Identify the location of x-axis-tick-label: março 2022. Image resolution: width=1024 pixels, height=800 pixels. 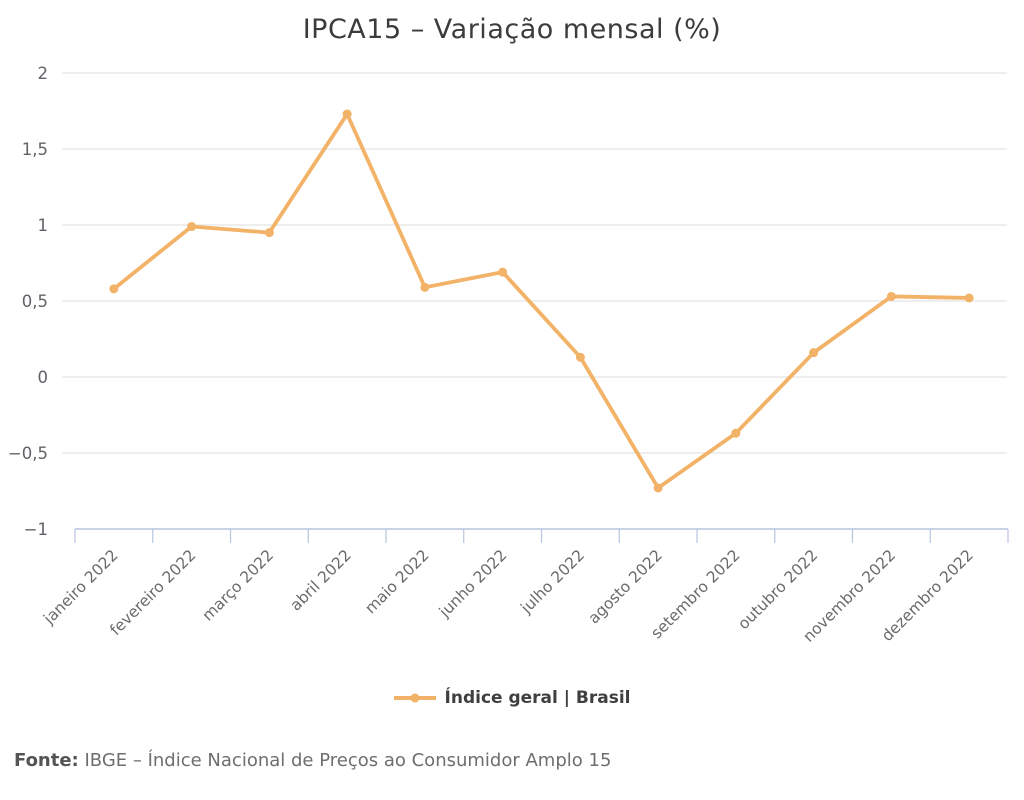
(238, 585).